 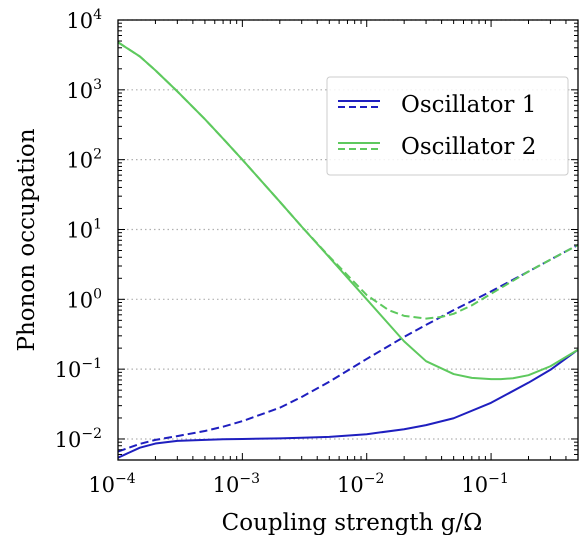 I want to click on x-tick-label-3: 10⁻¹, so click(x=484, y=484).